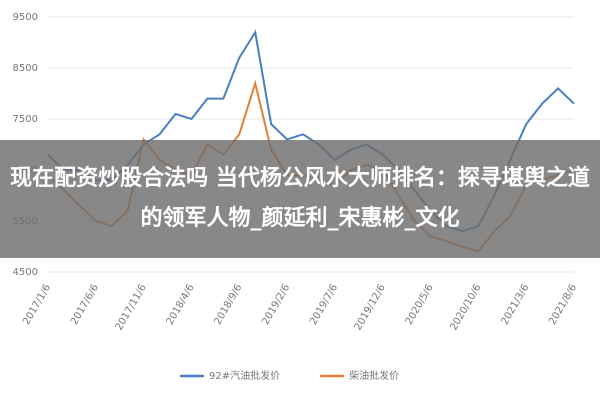 The image size is (600, 400). I want to click on y-tick-label: 4500, so click(25, 272).